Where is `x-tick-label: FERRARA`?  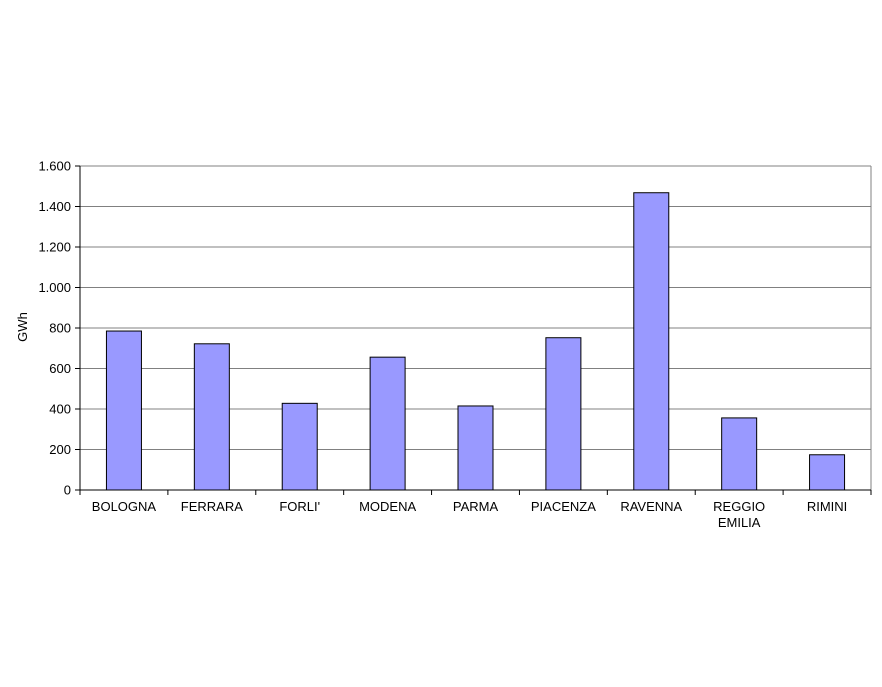 x-tick-label: FERRARA is located at coordinates (212, 506).